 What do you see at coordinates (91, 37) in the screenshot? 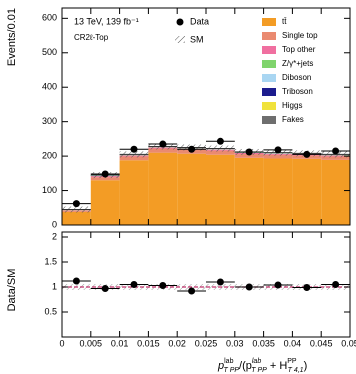
I see `annotation: CR2ℓ-Top` at bounding box center [91, 37].